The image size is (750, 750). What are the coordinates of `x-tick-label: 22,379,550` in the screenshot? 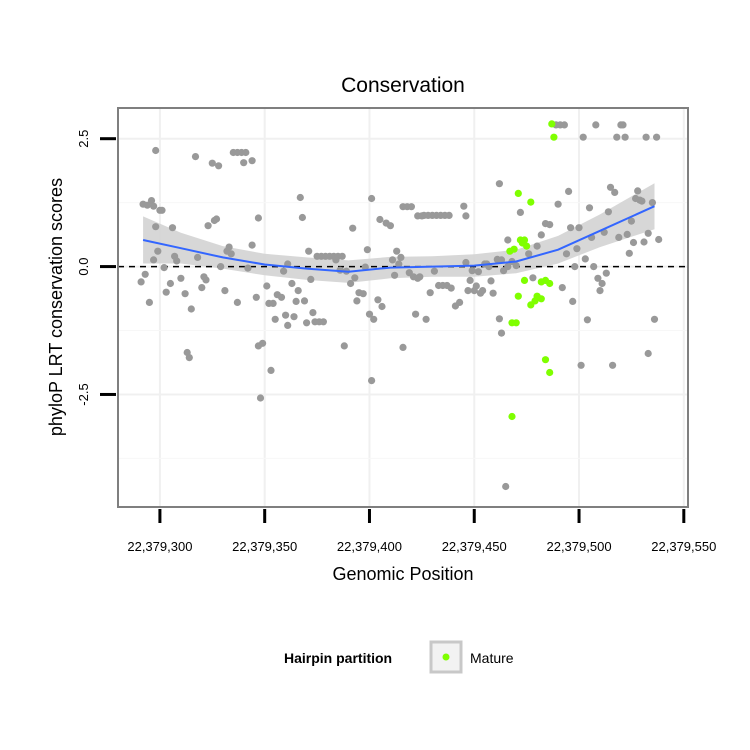 It's located at (683, 546).